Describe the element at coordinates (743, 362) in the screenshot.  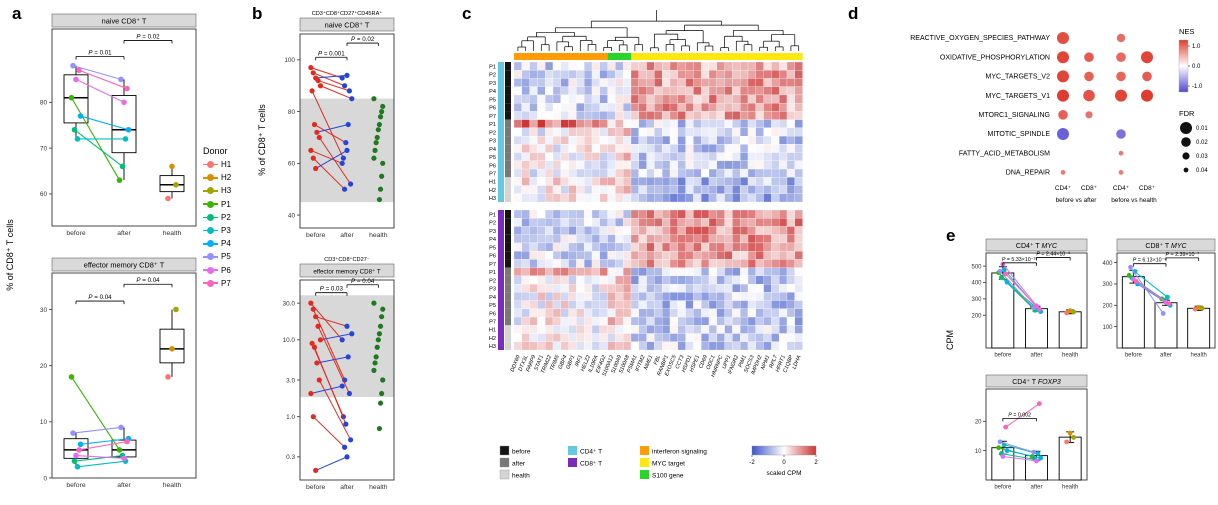
I see `svg-text: PIM1` at that location.